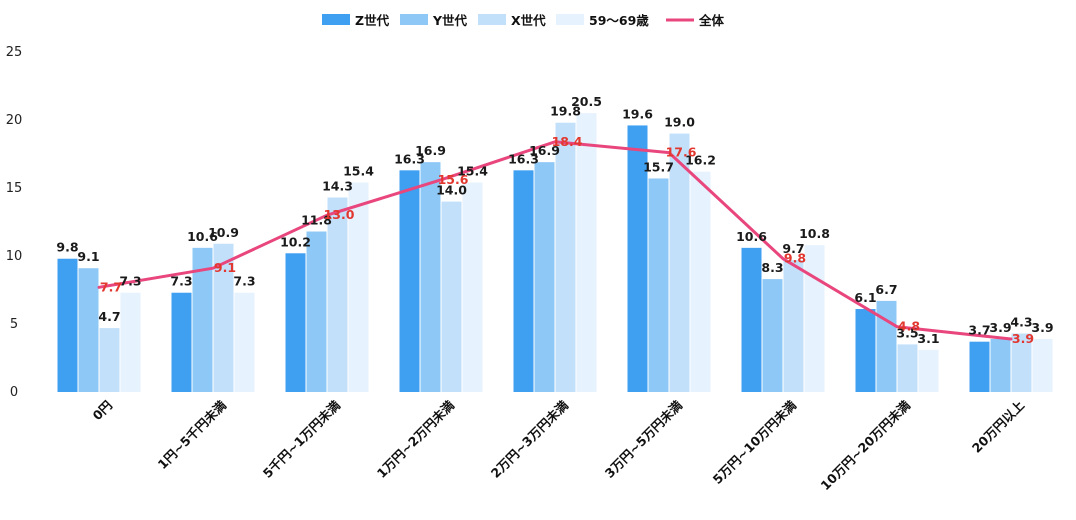  I want to click on legend: Z世代 Y世代 X世代 59～69歳 全体, so click(523, 20).